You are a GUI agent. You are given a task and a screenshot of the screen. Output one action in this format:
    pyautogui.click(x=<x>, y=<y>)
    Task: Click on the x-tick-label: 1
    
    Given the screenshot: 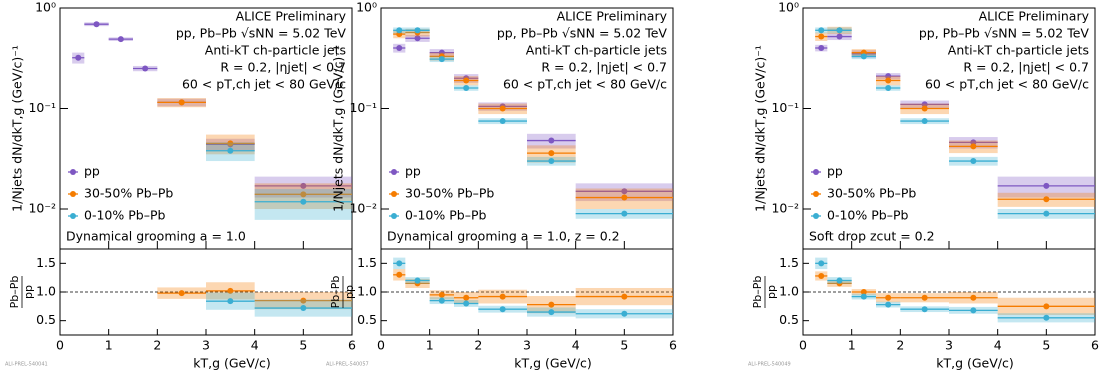 What is the action you would take?
    pyautogui.click(x=430, y=345)
    